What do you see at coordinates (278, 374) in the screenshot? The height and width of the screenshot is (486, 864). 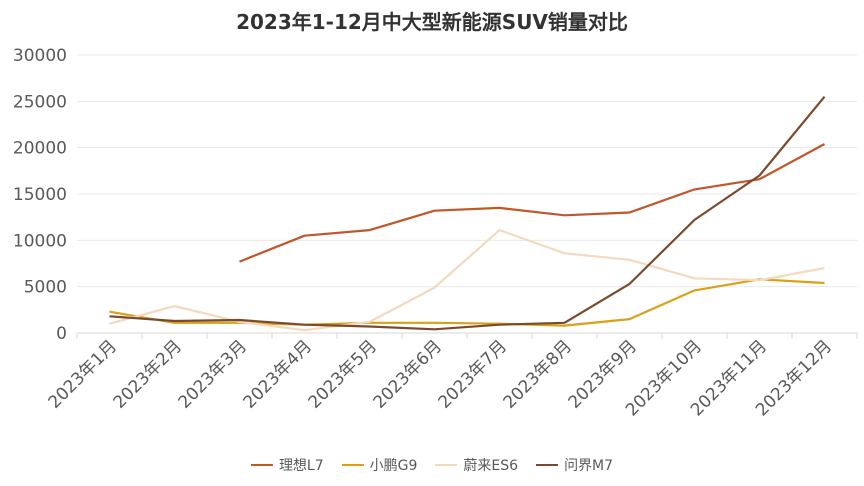 I see `x-tick-label: 2023年4月` at bounding box center [278, 374].